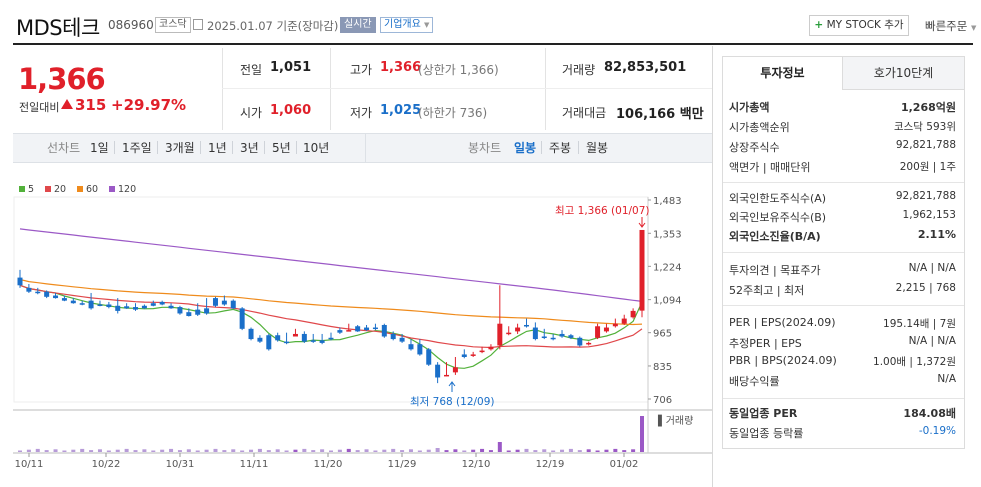  I want to click on legend-5: 5, so click(31, 189).